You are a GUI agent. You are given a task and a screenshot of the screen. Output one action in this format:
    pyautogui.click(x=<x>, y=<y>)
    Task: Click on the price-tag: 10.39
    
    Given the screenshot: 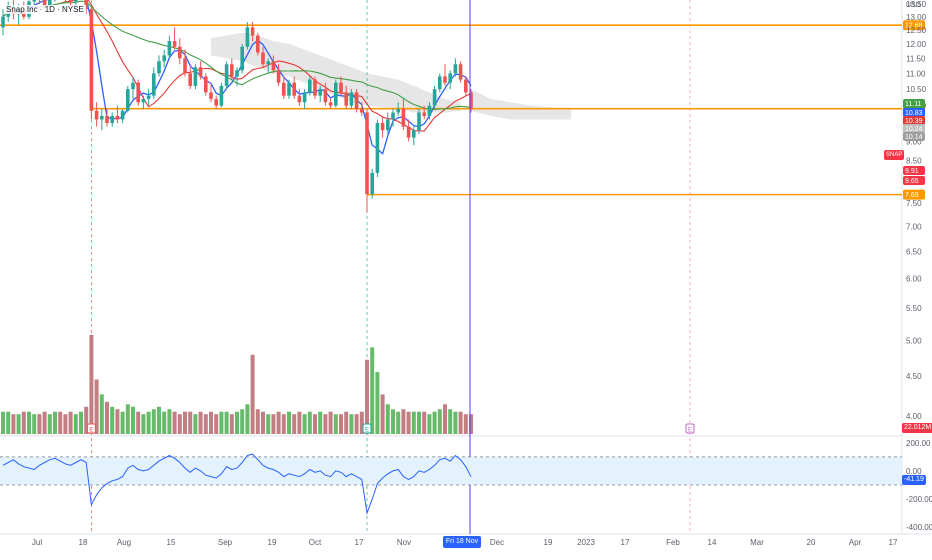 What is the action you would take?
    pyautogui.click(x=914, y=120)
    